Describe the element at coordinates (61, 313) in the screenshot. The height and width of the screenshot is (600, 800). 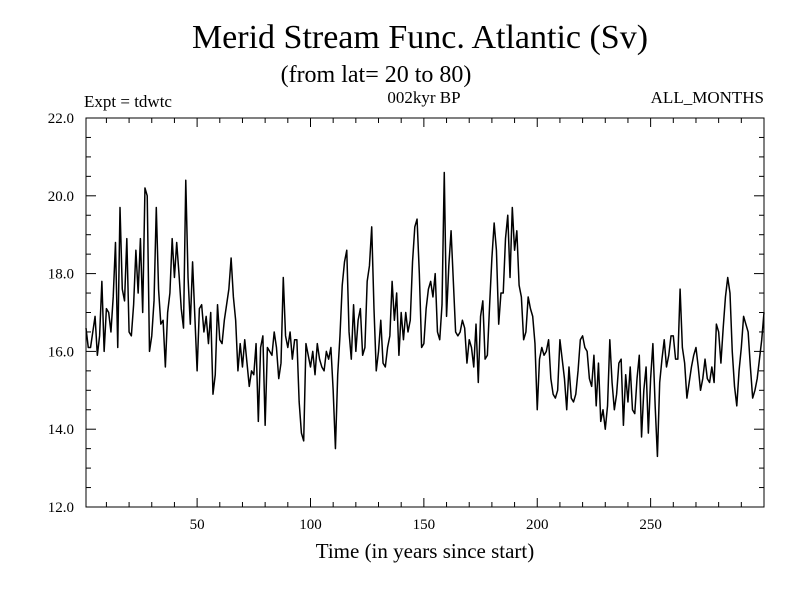
I see `y-tick-labels: 12.0 14.0 16.0 18.0 20.0 22.0` at that location.